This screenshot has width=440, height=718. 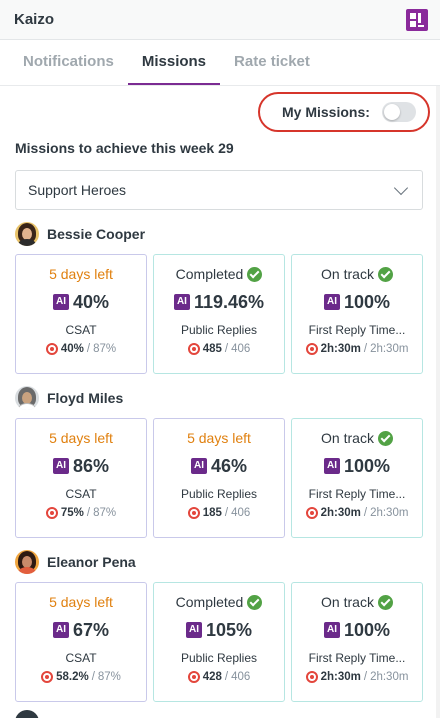 What do you see at coordinates (401, 187) in the screenshot?
I see `chevron-down-icon` at bounding box center [401, 187].